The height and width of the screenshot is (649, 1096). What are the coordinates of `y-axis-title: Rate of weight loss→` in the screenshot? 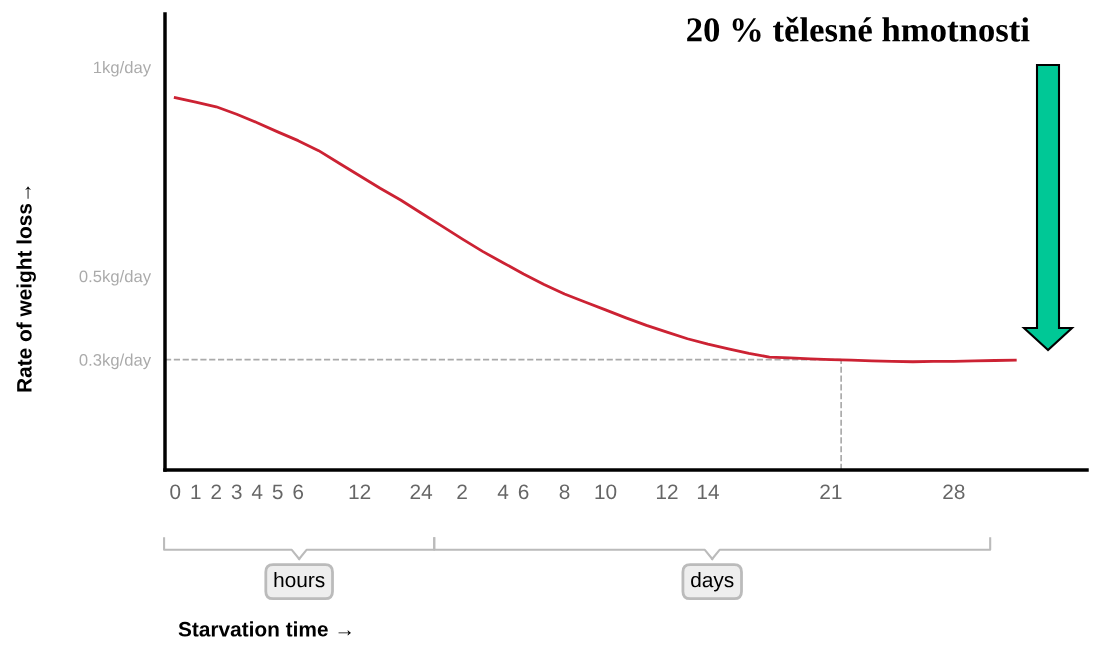 It's located at (26, 289).